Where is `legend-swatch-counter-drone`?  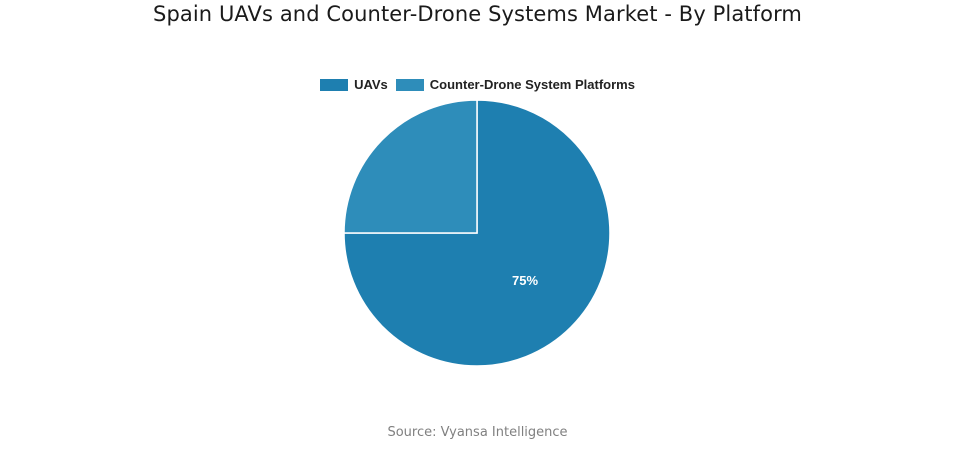 legend-swatch-counter-drone is located at coordinates (409, 84).